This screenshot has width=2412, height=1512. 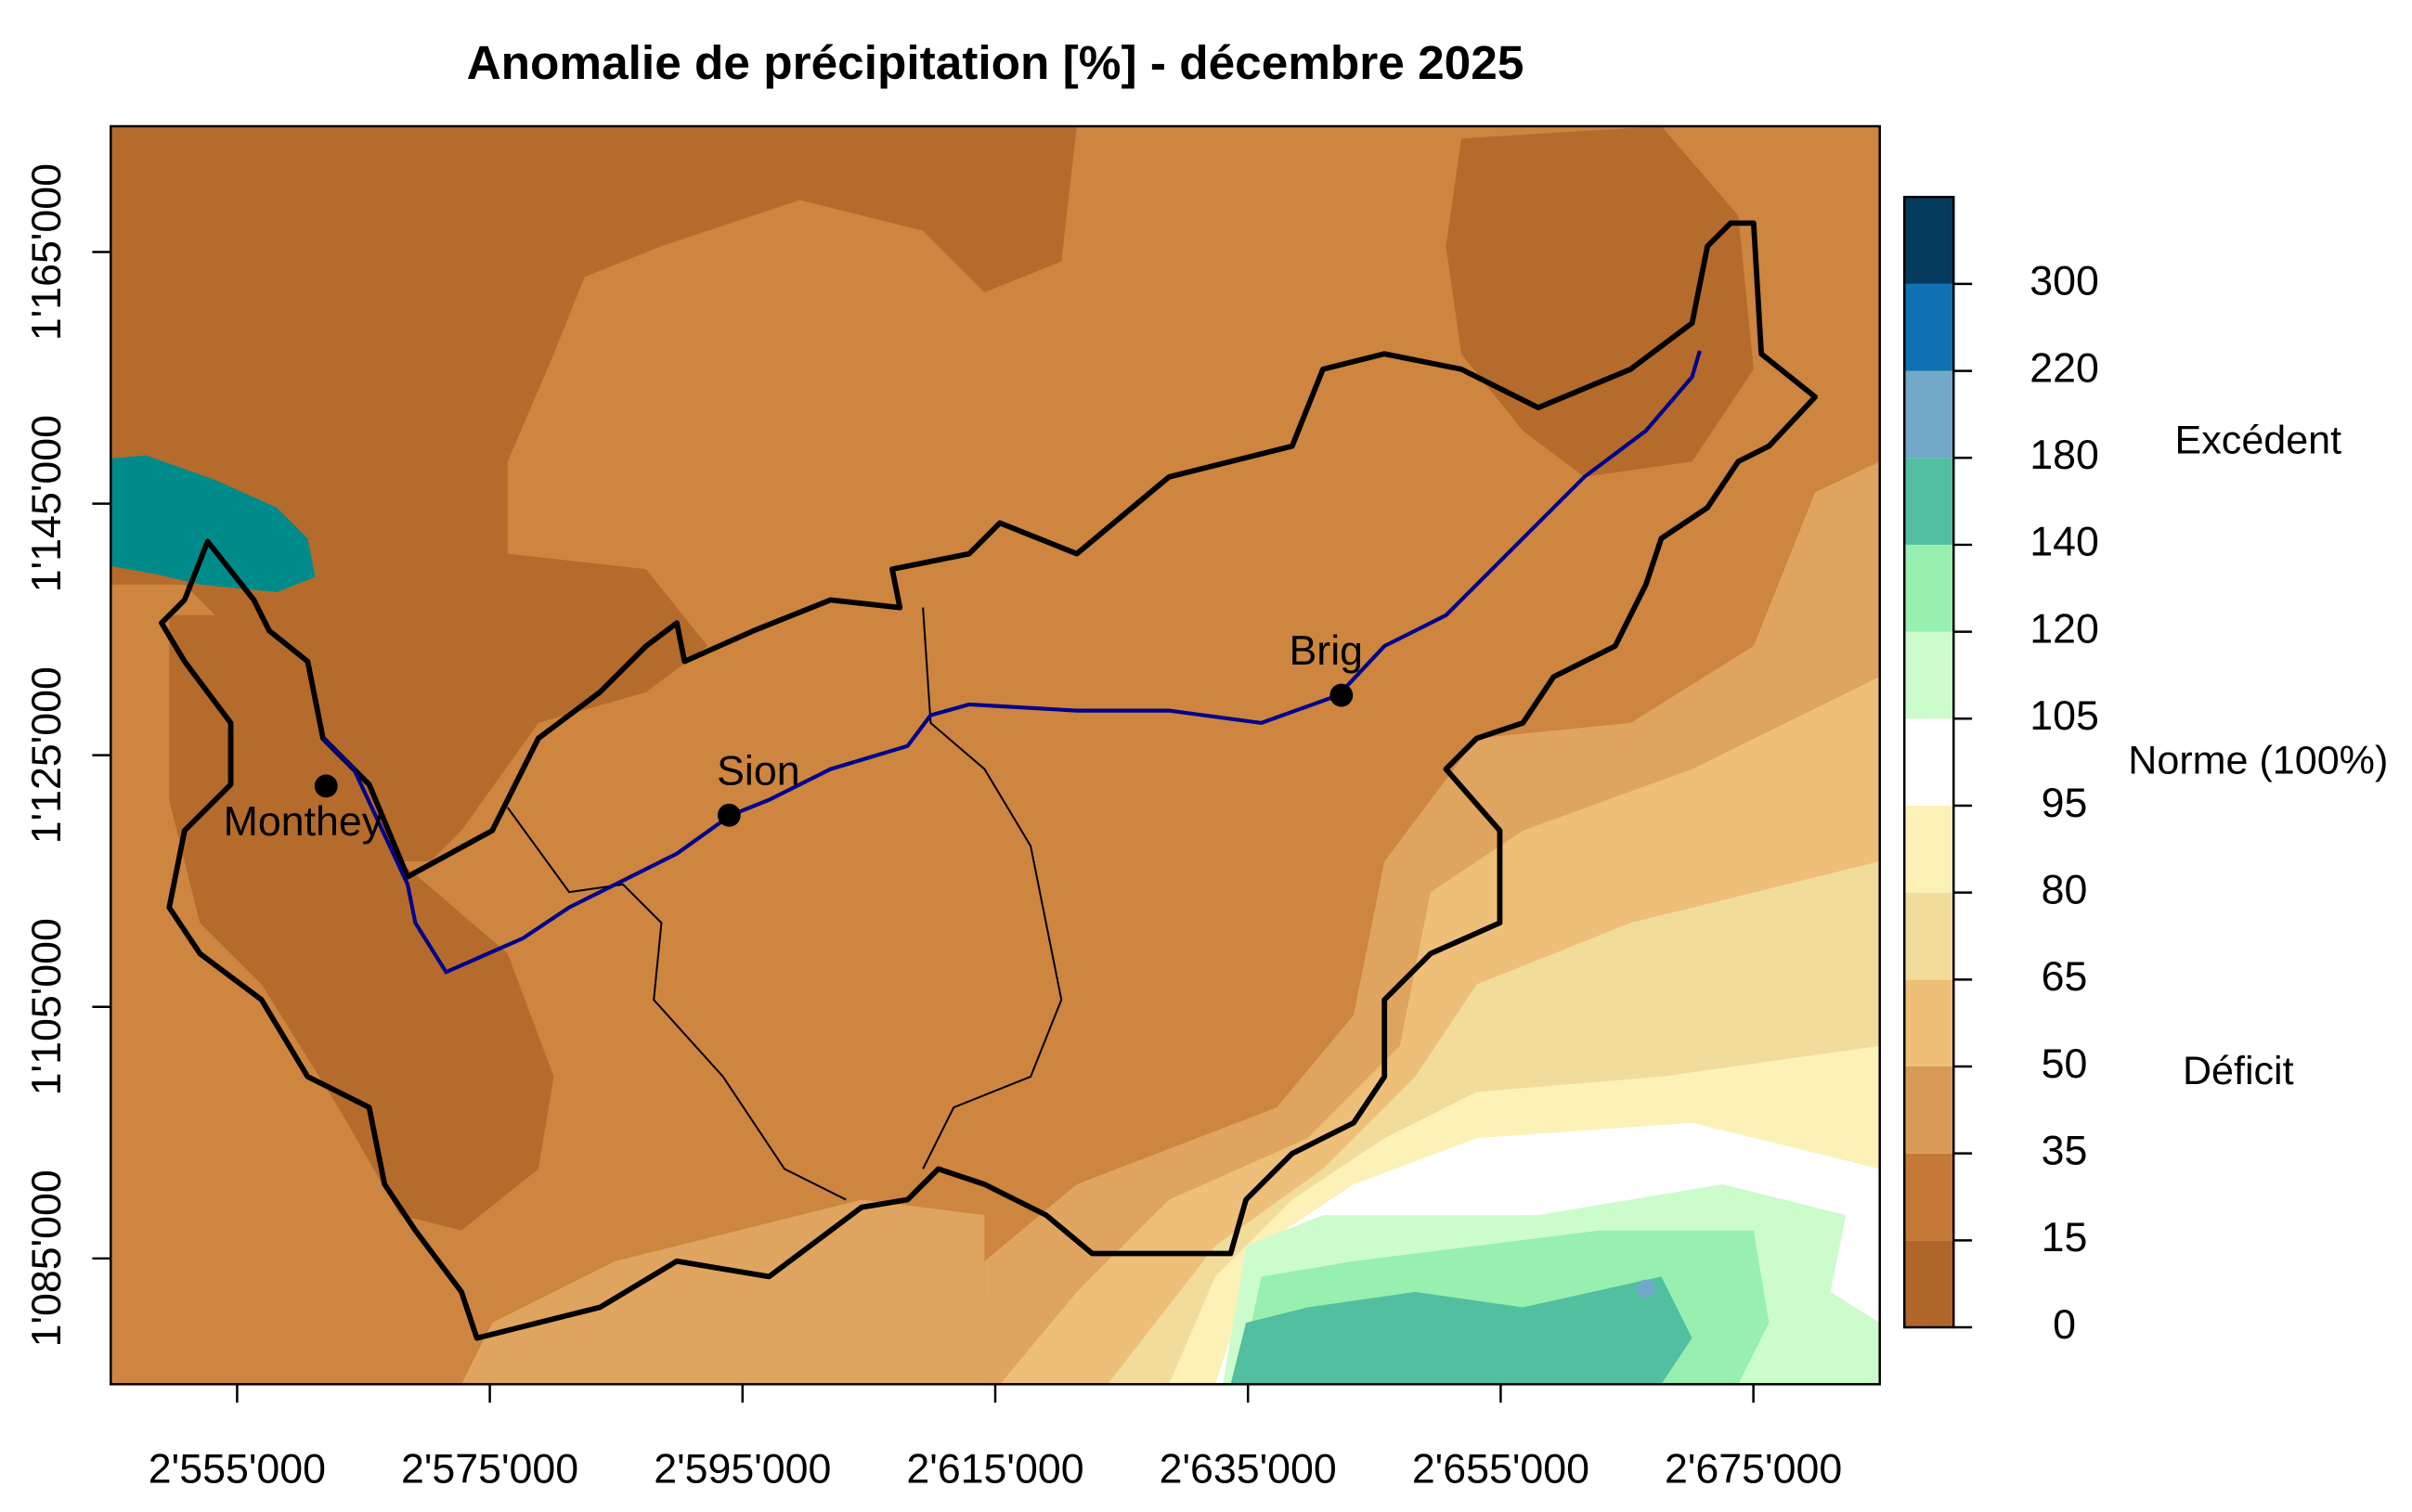 I want to click on place-label: Brig, so click(x=1326, y=651).